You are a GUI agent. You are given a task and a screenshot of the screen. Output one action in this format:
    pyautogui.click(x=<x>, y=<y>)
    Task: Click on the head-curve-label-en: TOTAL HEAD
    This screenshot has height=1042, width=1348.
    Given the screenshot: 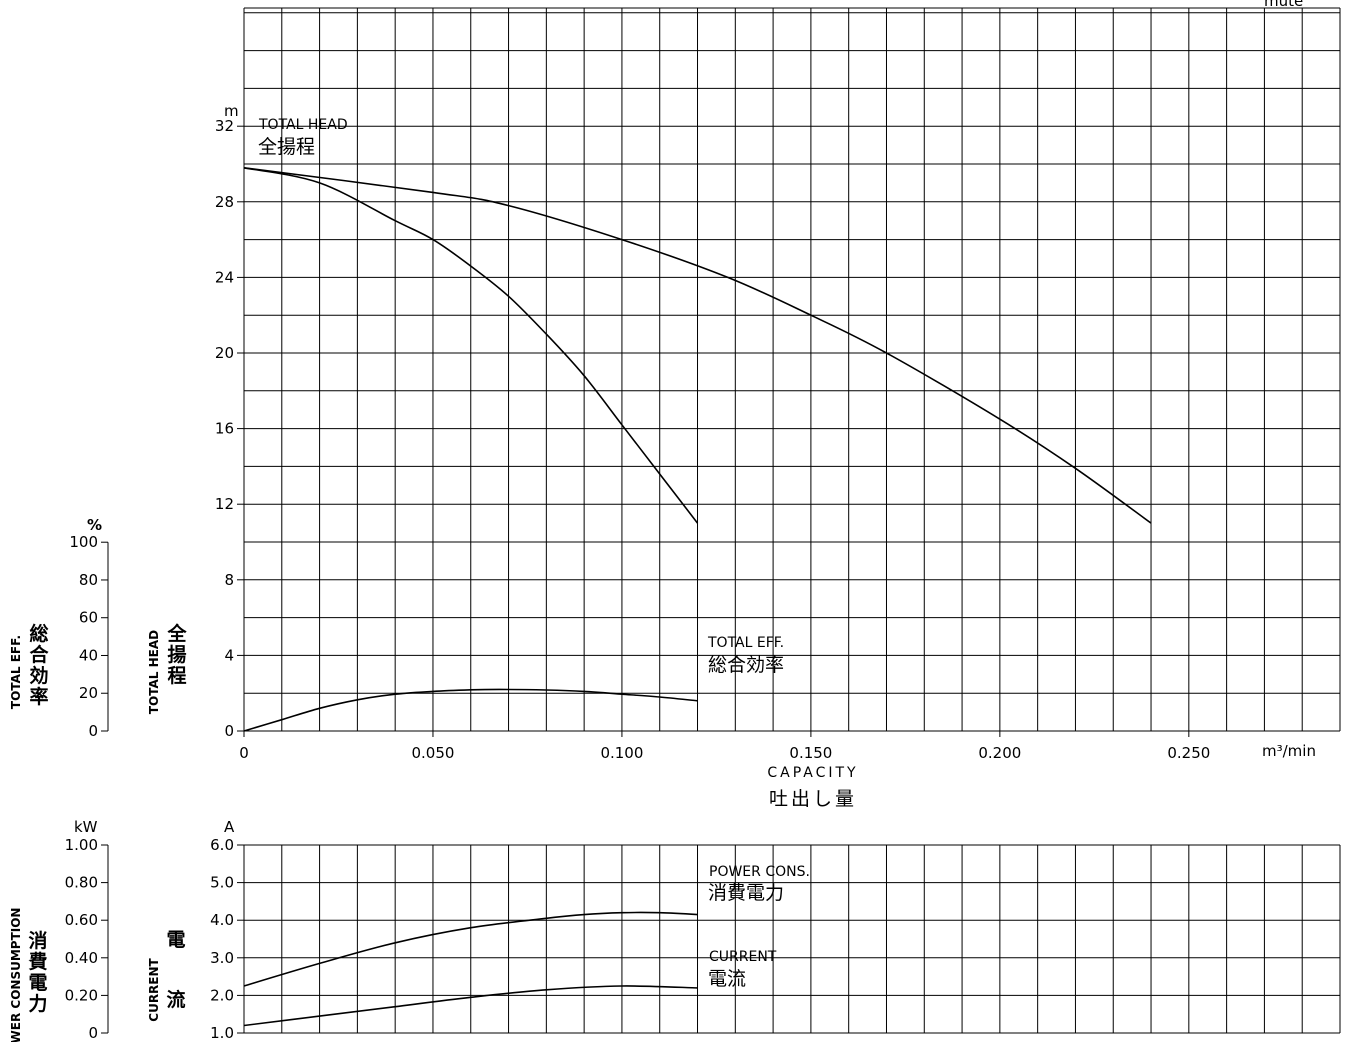 What is the action you would take?
    pyautogui.click(x=303, y=125)
    